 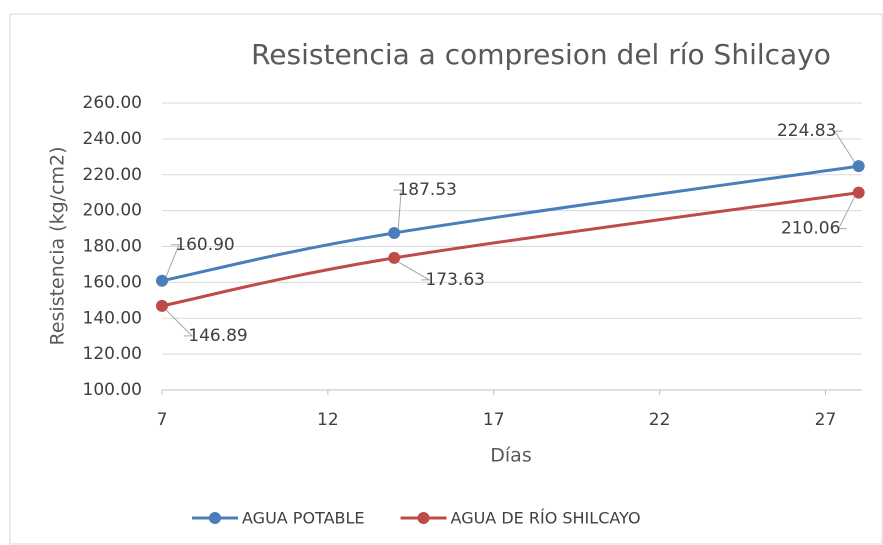 I want to click on y-tick-label: 240.00, so click(x=112, y=139).